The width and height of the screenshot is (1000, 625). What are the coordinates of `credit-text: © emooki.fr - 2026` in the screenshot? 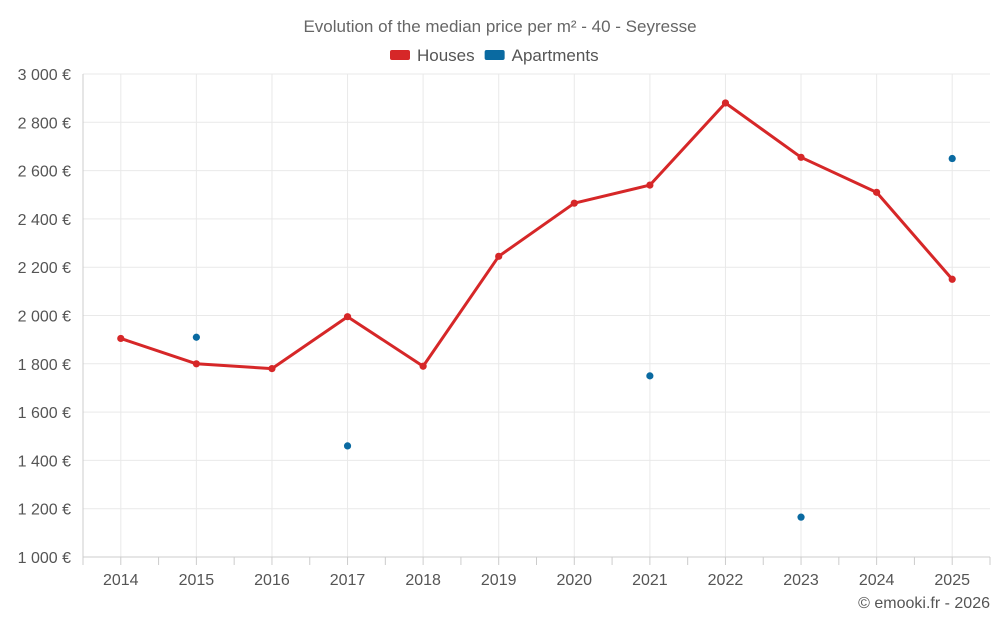 It's located at (924, 603).